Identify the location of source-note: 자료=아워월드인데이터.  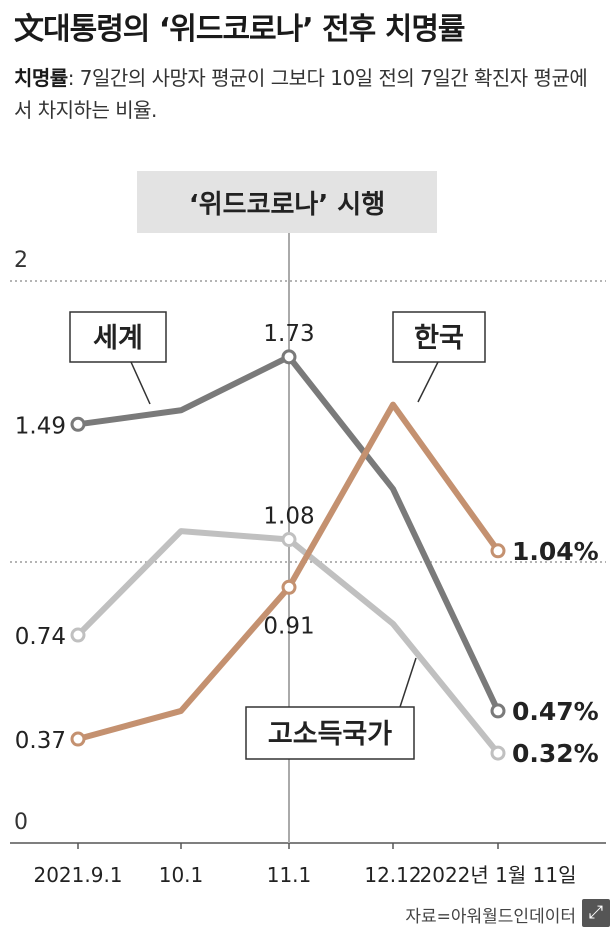
(490, 917).